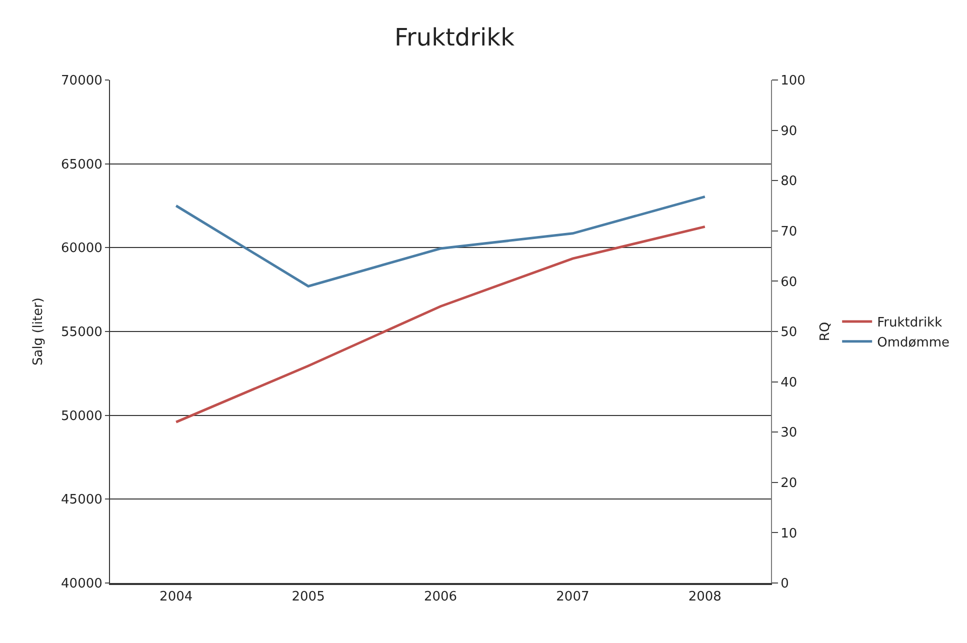 The height and width of the screenshot is (643, 967). What do you see at coordinates (789, 382) in the screenshot?
I see `y2-tick-label: 40` at bounding box center [789, 382].